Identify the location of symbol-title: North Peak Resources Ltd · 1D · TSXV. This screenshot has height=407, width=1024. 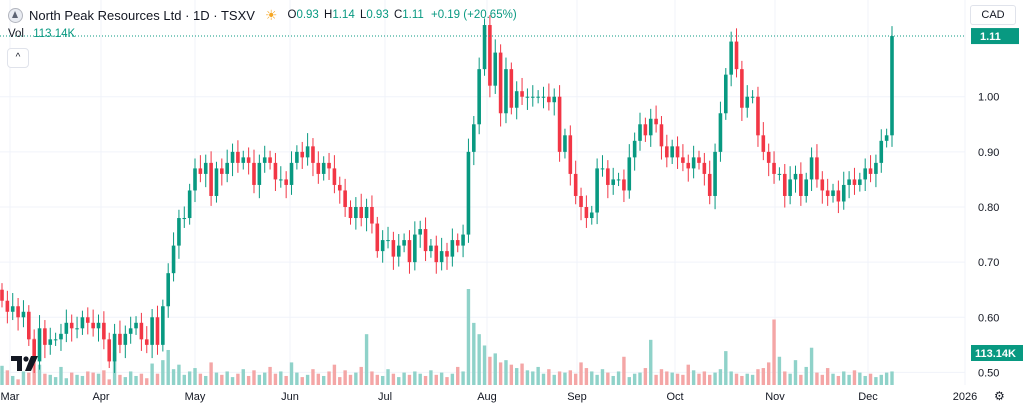
(142, 15).